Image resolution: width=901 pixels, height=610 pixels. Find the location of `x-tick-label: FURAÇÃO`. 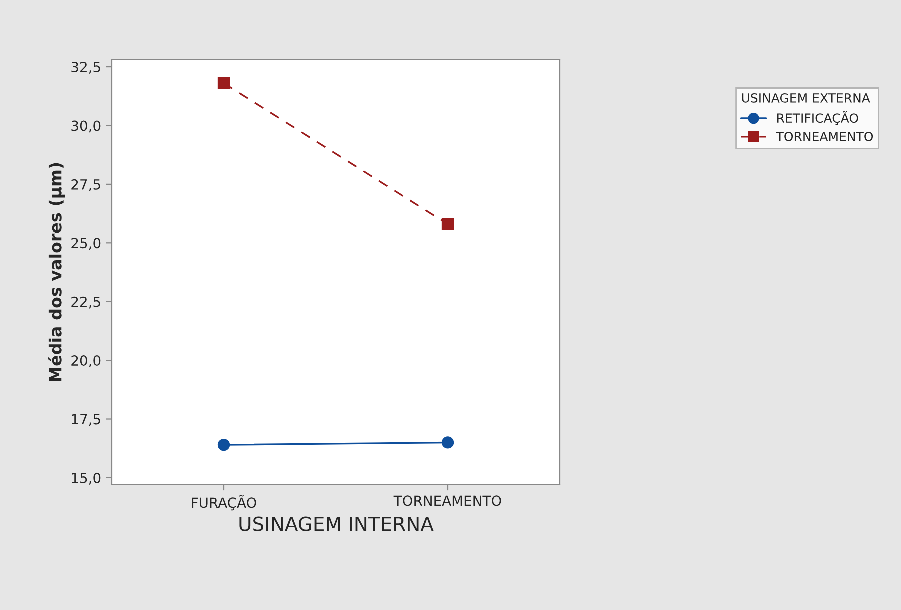

x-tick-label: FURAÇÃO is located at coordinates (224, 503).